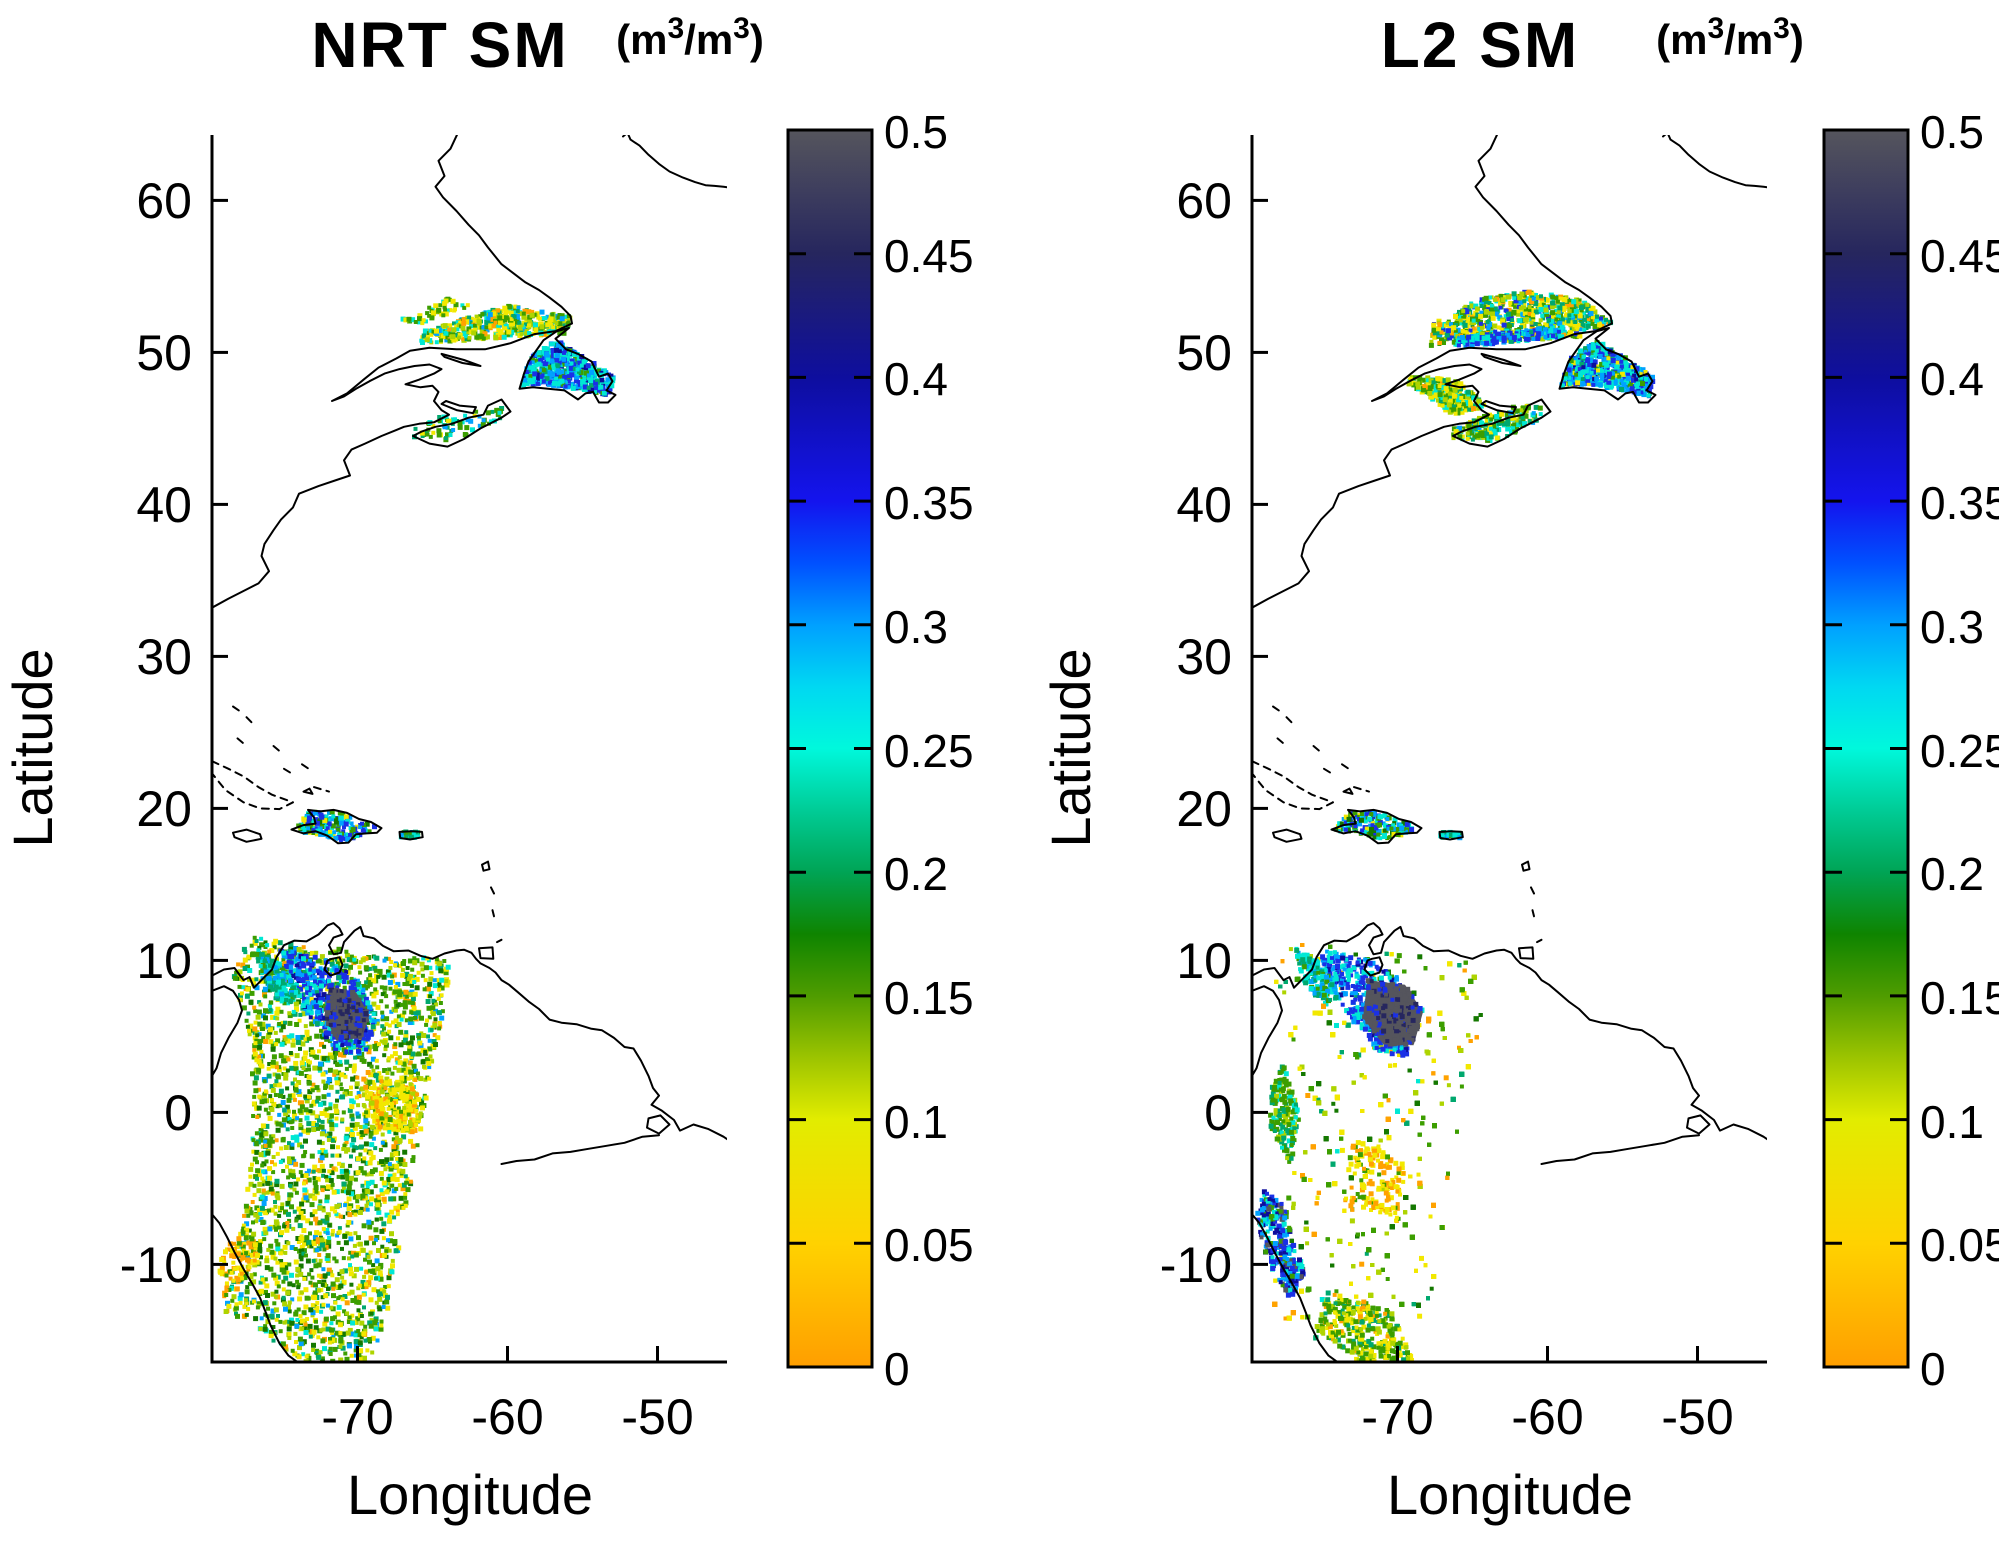 Image resolution: width=1999 pixels, height=1551 pixels. I want to click on x-axis-label-right: Longitude, so click(1509, 1494).